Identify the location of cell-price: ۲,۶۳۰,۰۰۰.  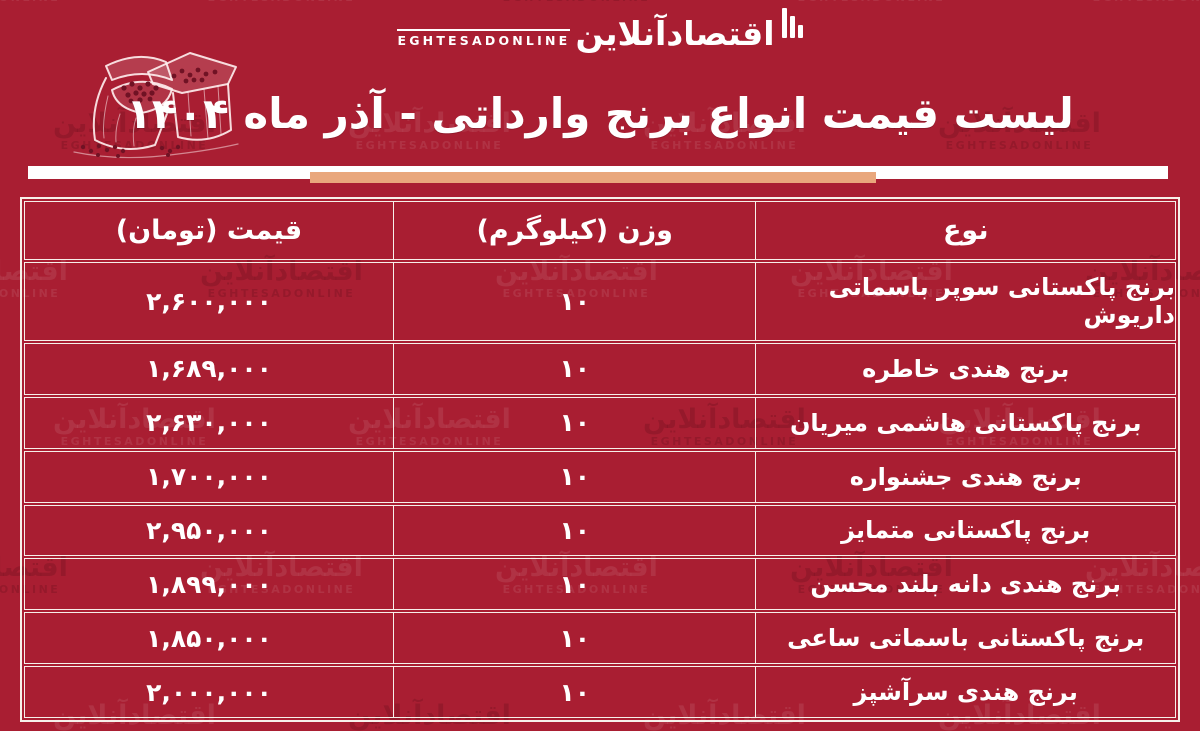
(209, 423).